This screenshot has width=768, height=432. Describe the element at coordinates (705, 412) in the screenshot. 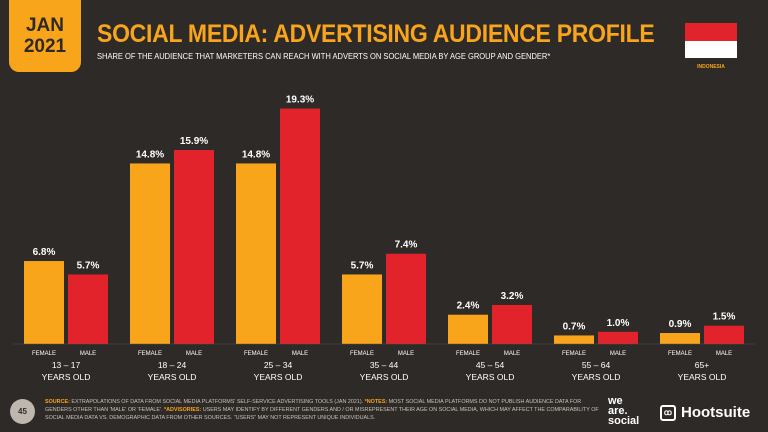

I see `hootsuite-logo: ꝏ Hootsuite` at that location.